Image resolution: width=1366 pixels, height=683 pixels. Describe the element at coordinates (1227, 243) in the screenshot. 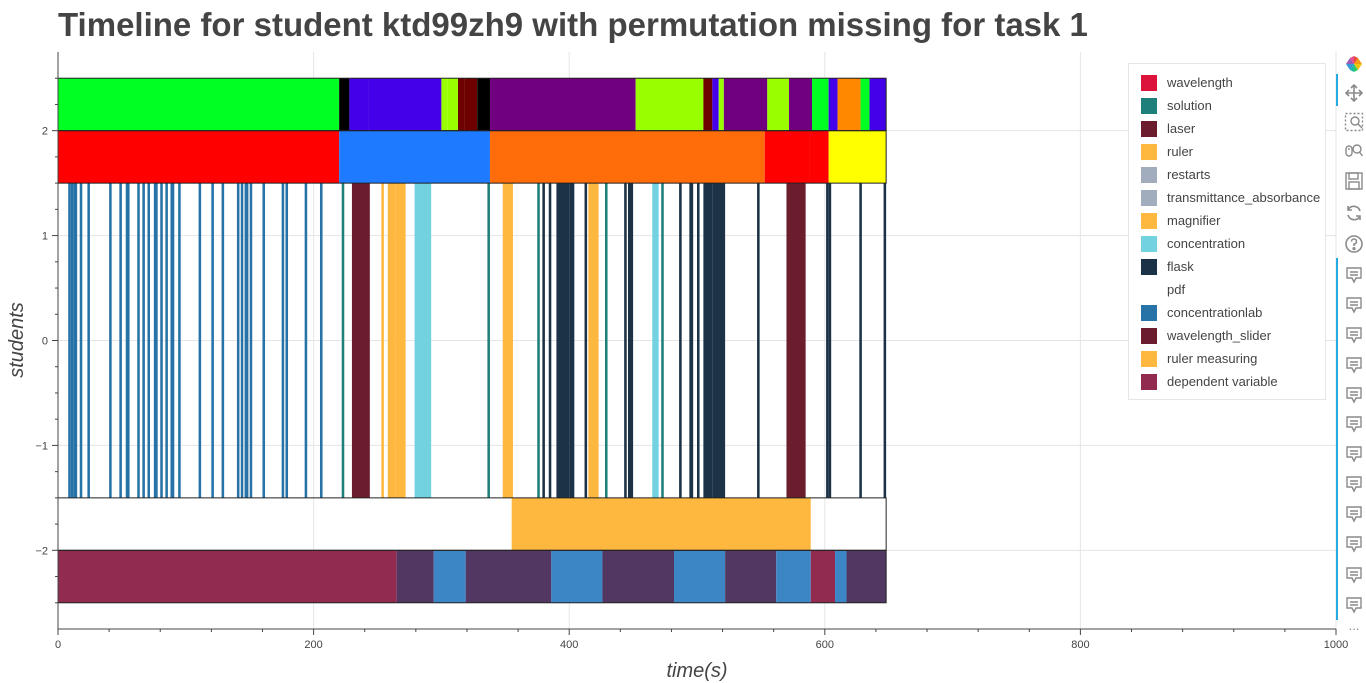

I see `legend-item: concentration` at that location.